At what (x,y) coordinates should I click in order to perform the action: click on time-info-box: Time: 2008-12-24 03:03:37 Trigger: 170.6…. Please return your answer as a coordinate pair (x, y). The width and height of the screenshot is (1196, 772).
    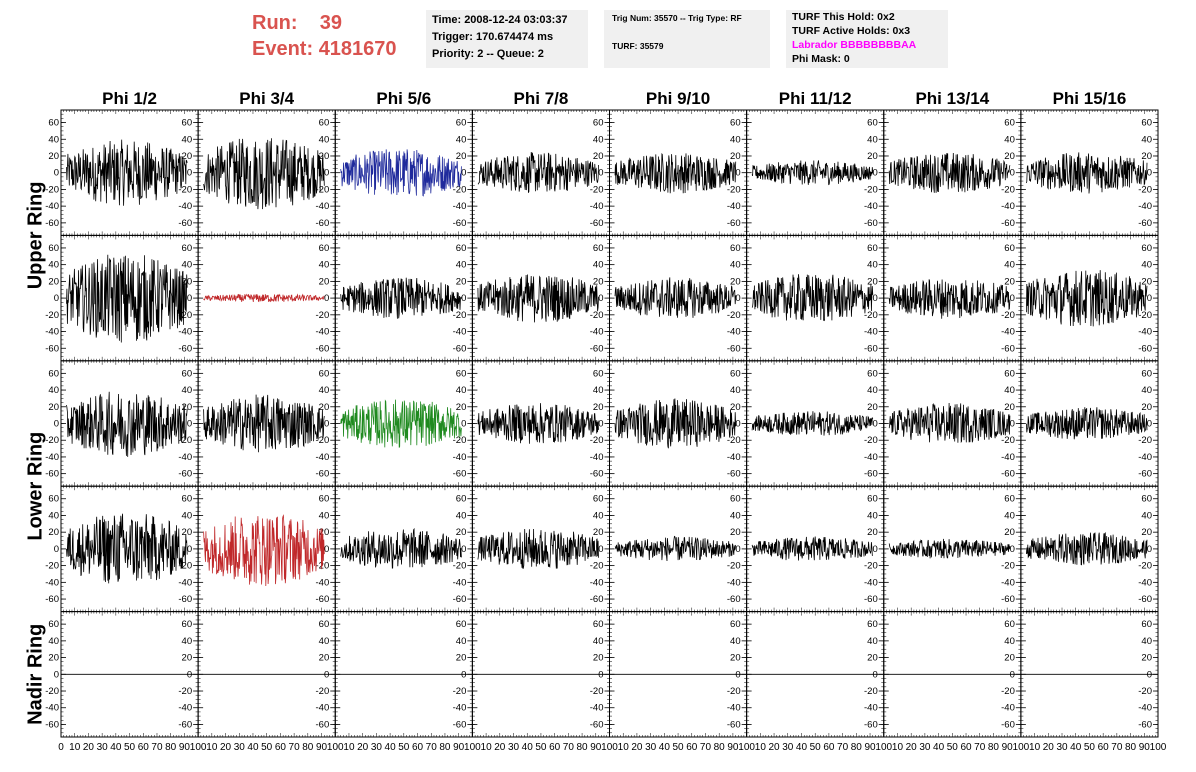
    Looking at the image, I should click on (507, 39).